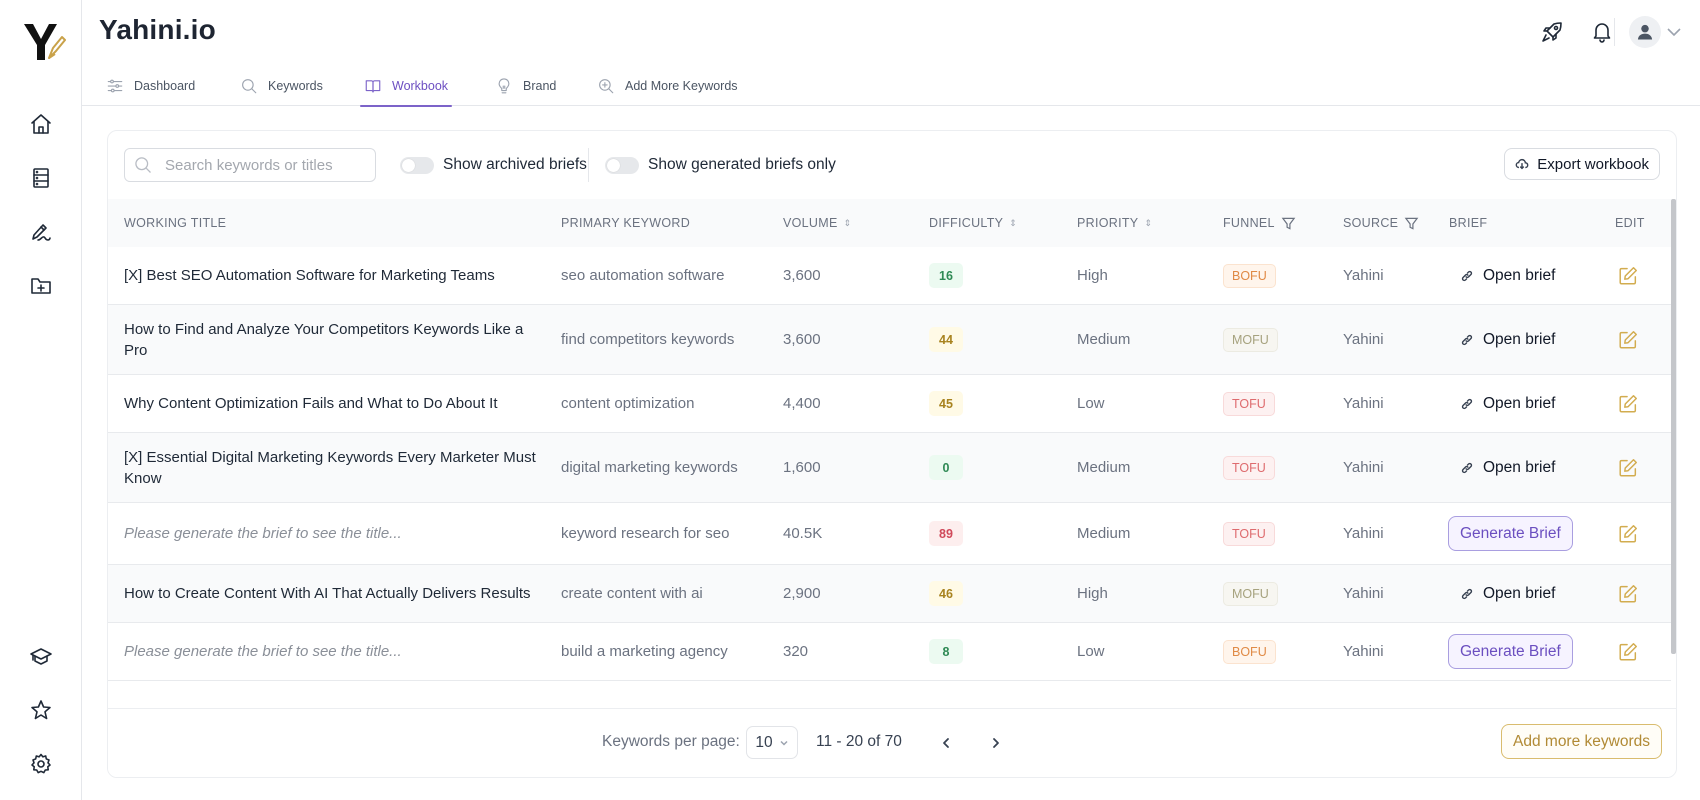 This screenshot has height=800, width=1700. Describe the element at coordinates (41, 656) in the screenshot. I see `graduation-cap-icon` at that location.